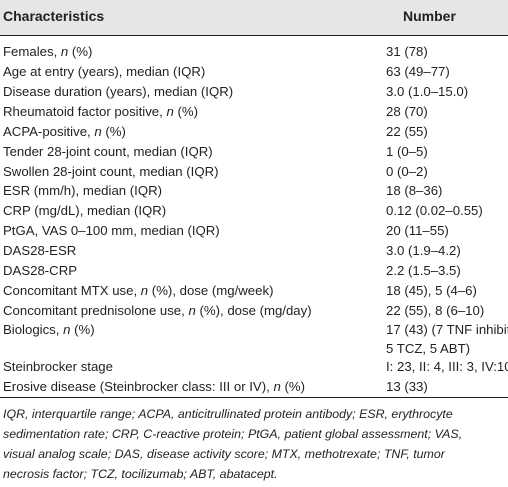 The height and width of the screenshot is (487, 508). I want to click on table-row: Females, n (%) 31 (78), so click(254, 53).